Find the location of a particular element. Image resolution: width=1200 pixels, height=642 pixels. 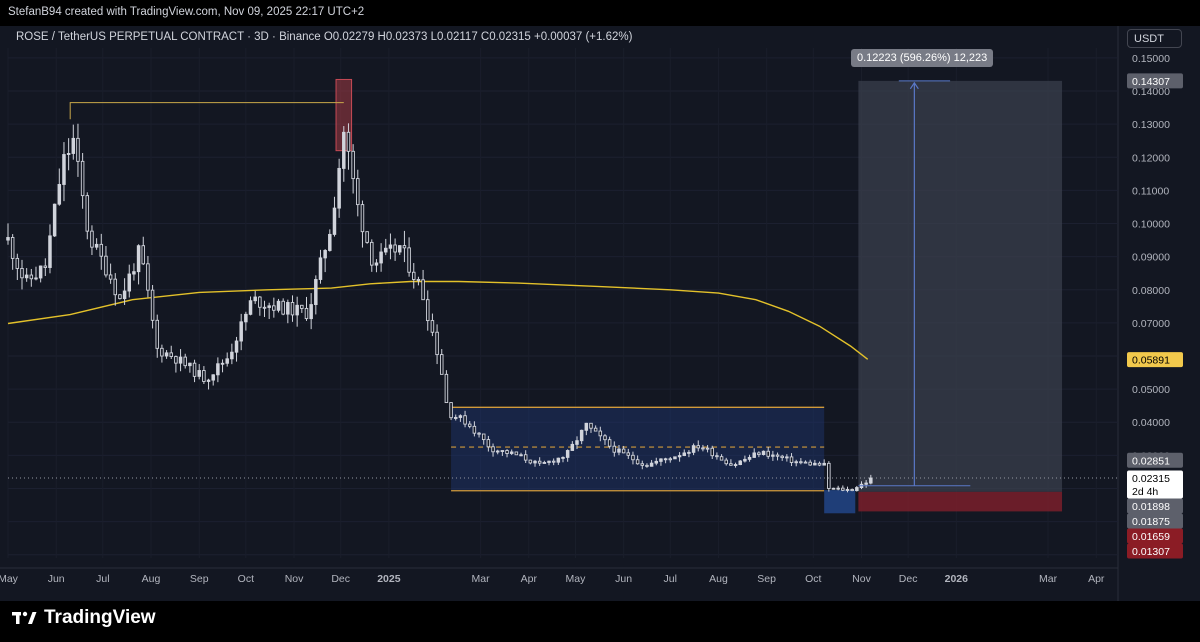

price-badge: 0.01898 is located at coordinates (1155, 506).